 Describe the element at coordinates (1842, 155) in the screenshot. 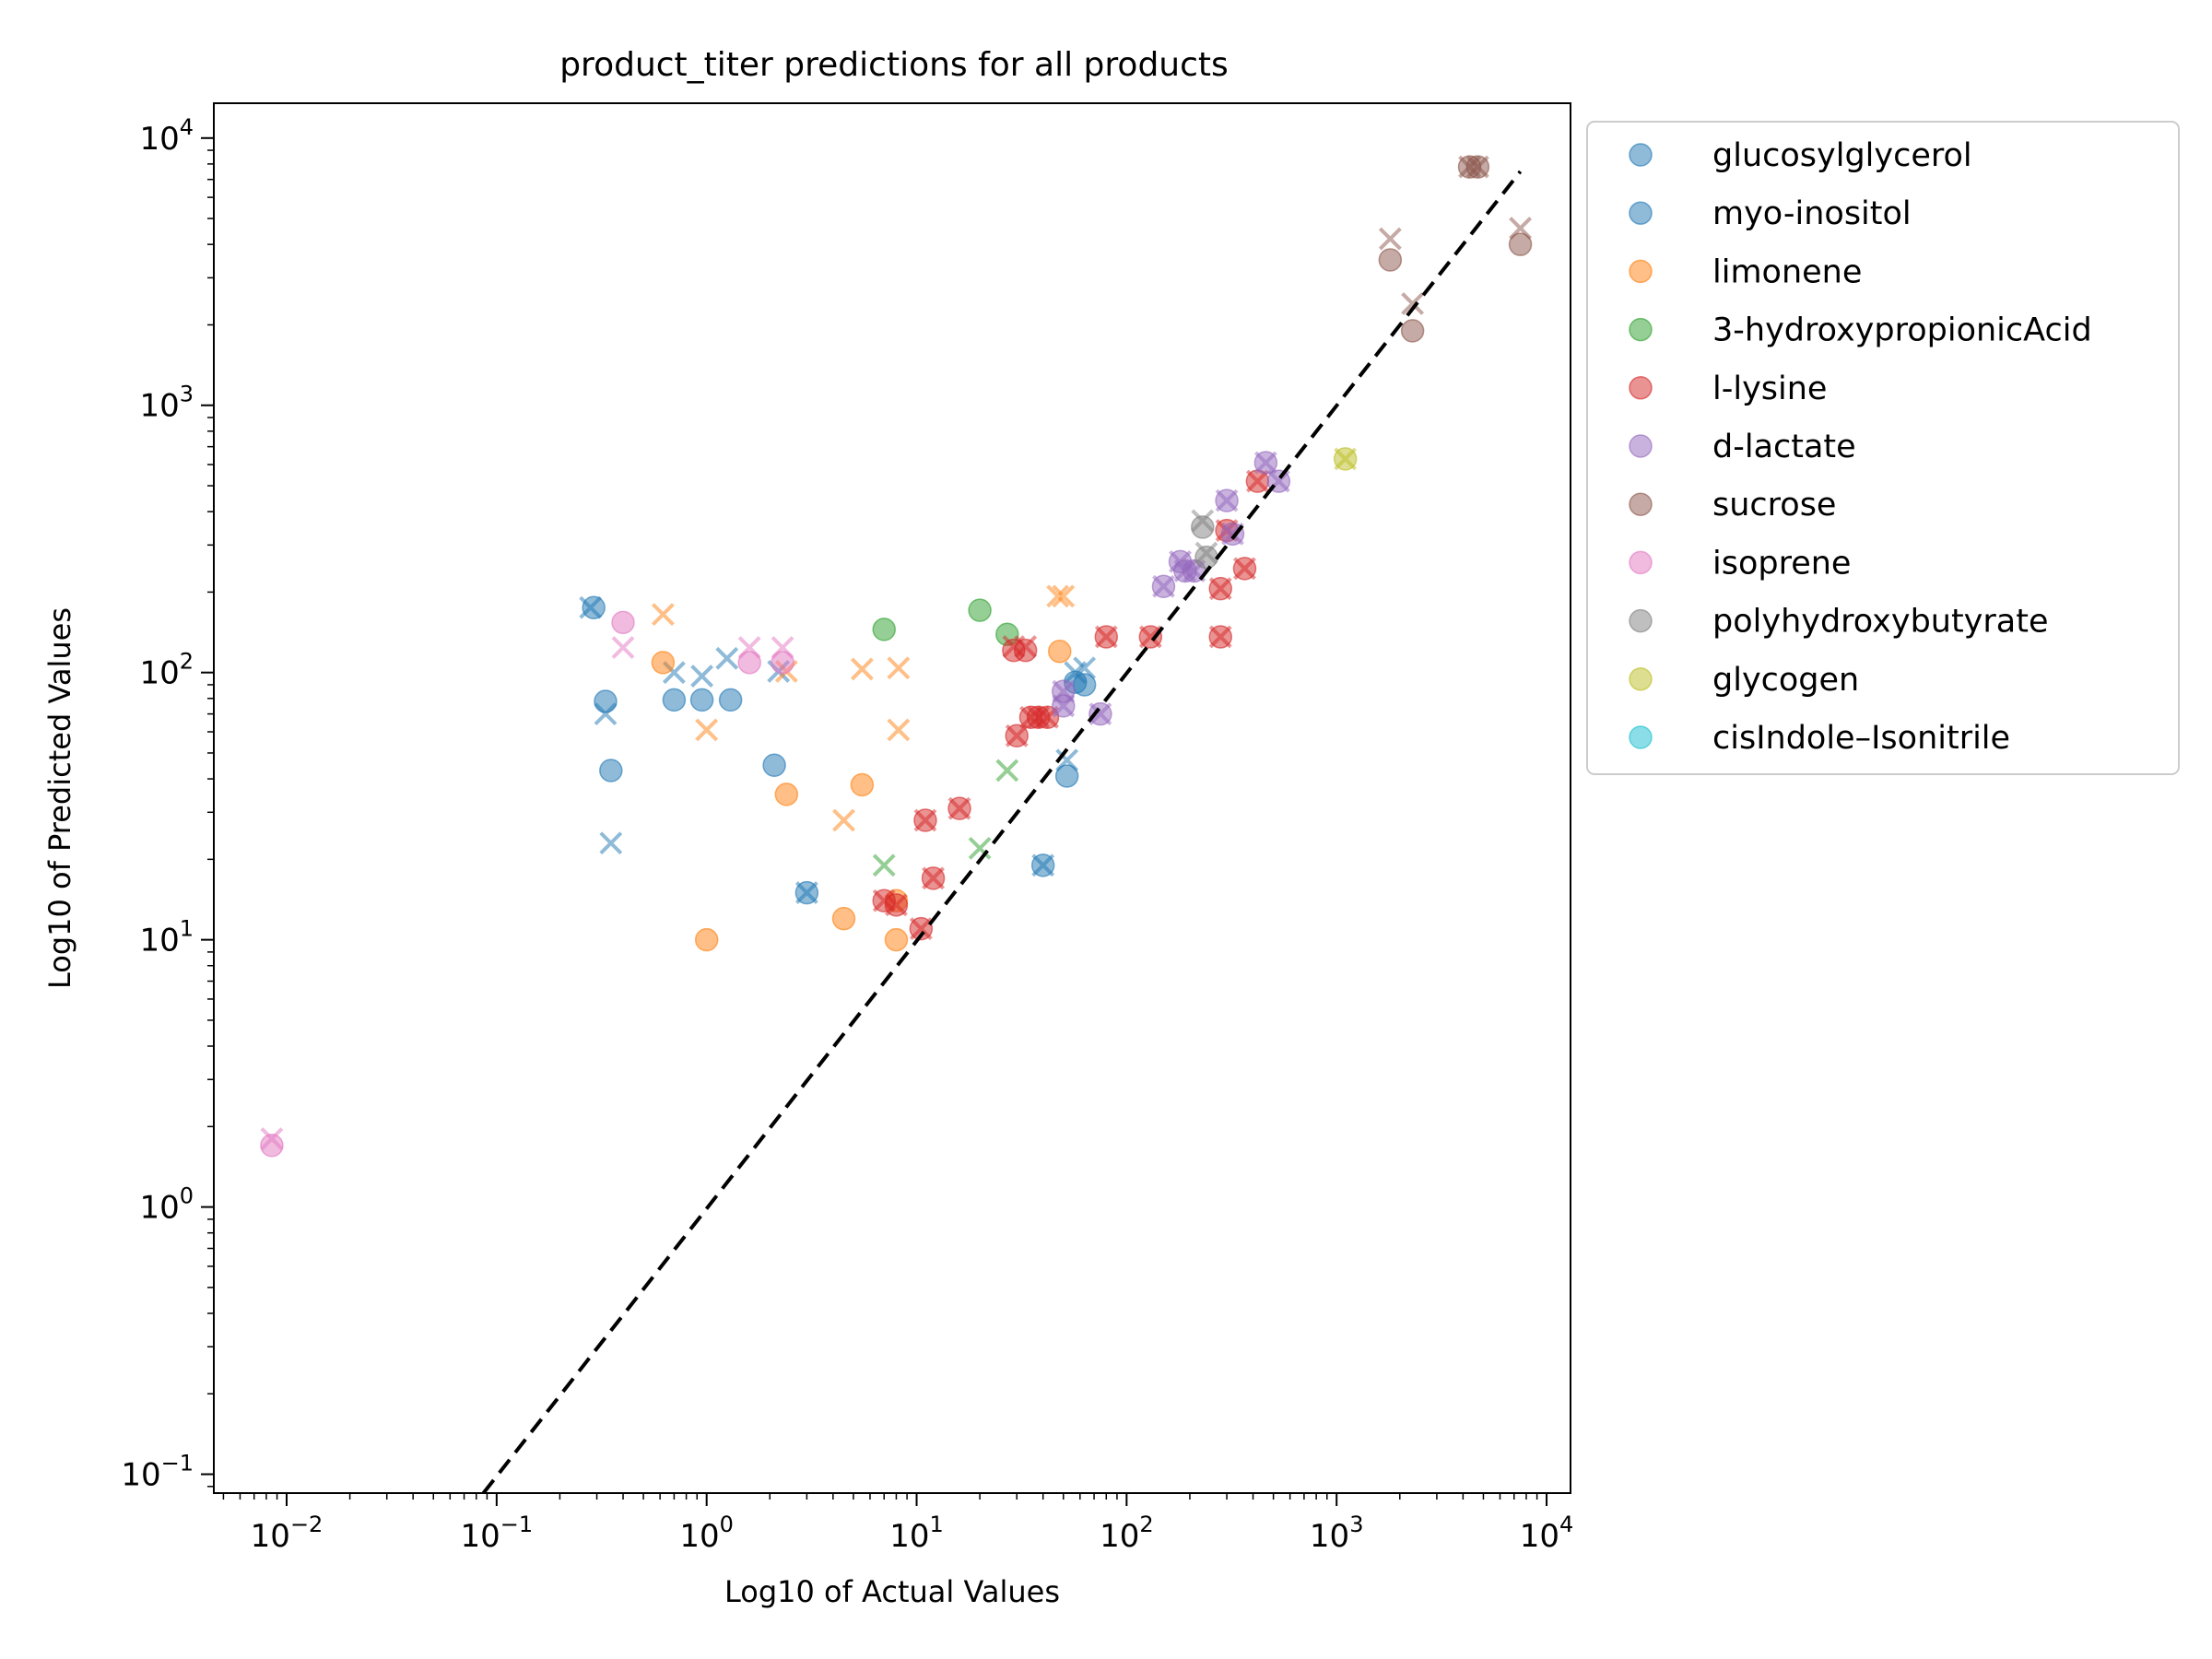

I see `legend-label-0: glucosylglycerol` at that location.